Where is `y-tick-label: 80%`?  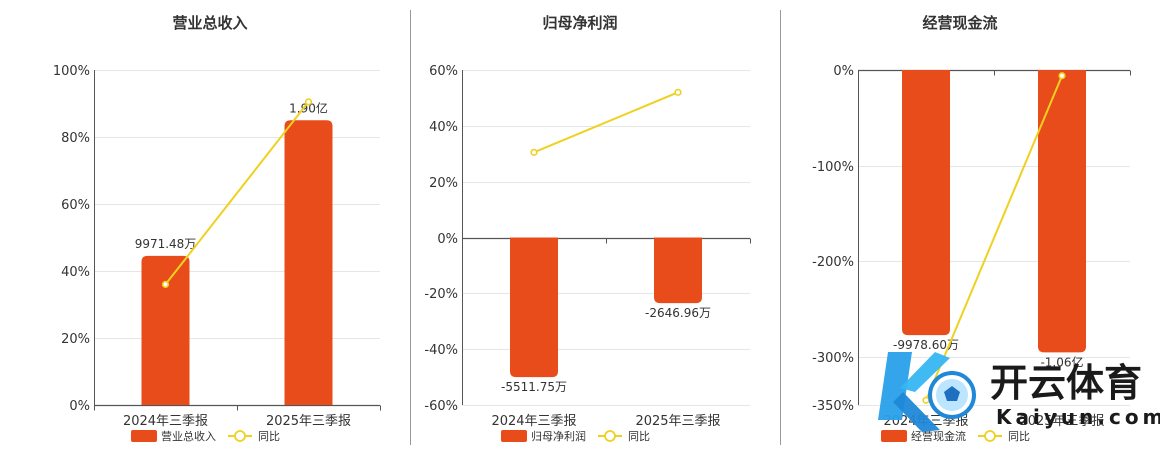 y-tick-label: 80% is located at coordinates (75, 138).